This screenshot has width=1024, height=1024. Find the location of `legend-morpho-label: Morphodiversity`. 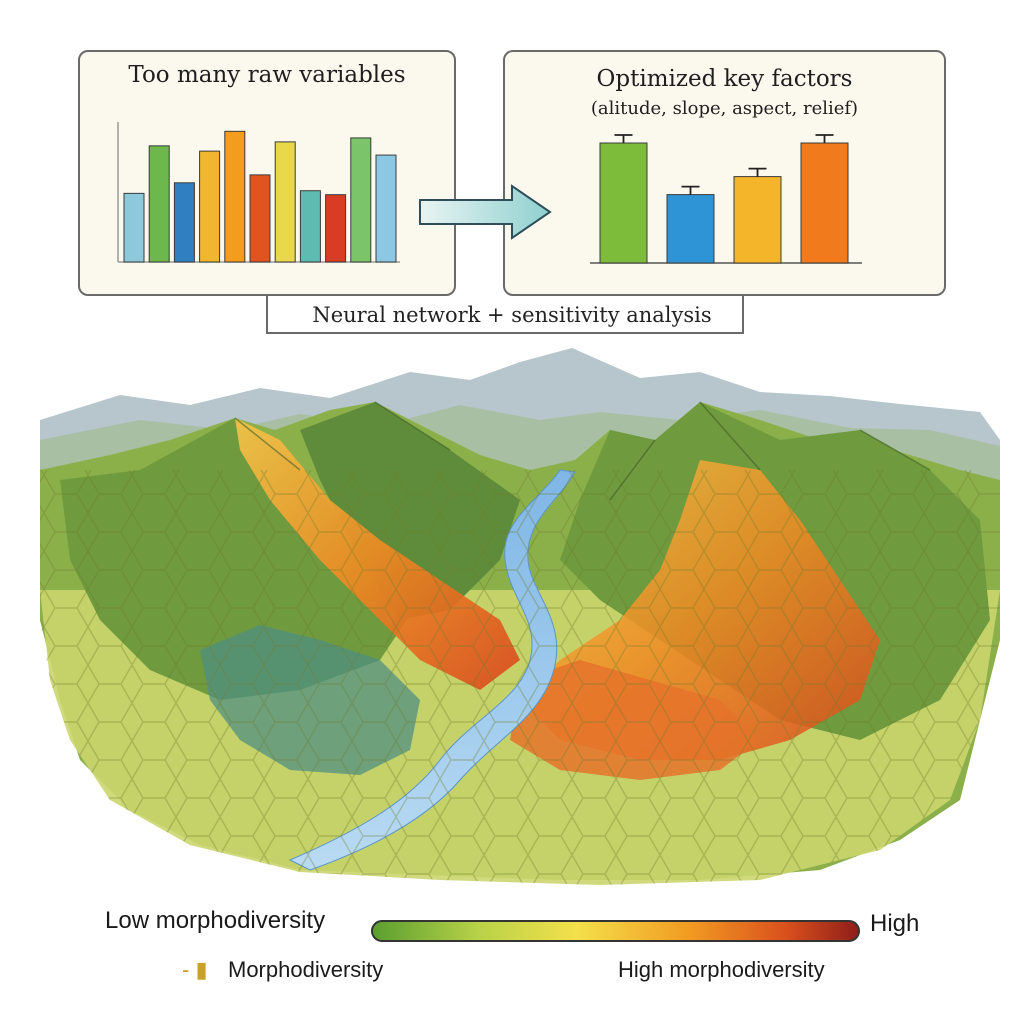

legend-morpho-label: Morphodiversity is located at coordinates (306, 969).